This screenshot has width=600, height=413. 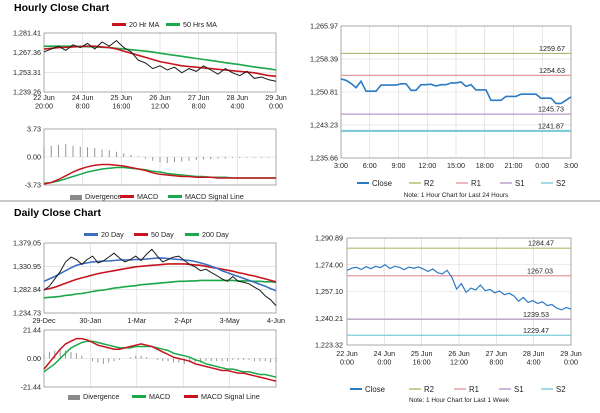 What do you see at coordinates (375, 389) in the screenshot?
I see `legend-daily-pivot-close-label: Close` at bounding box center [375, 389].